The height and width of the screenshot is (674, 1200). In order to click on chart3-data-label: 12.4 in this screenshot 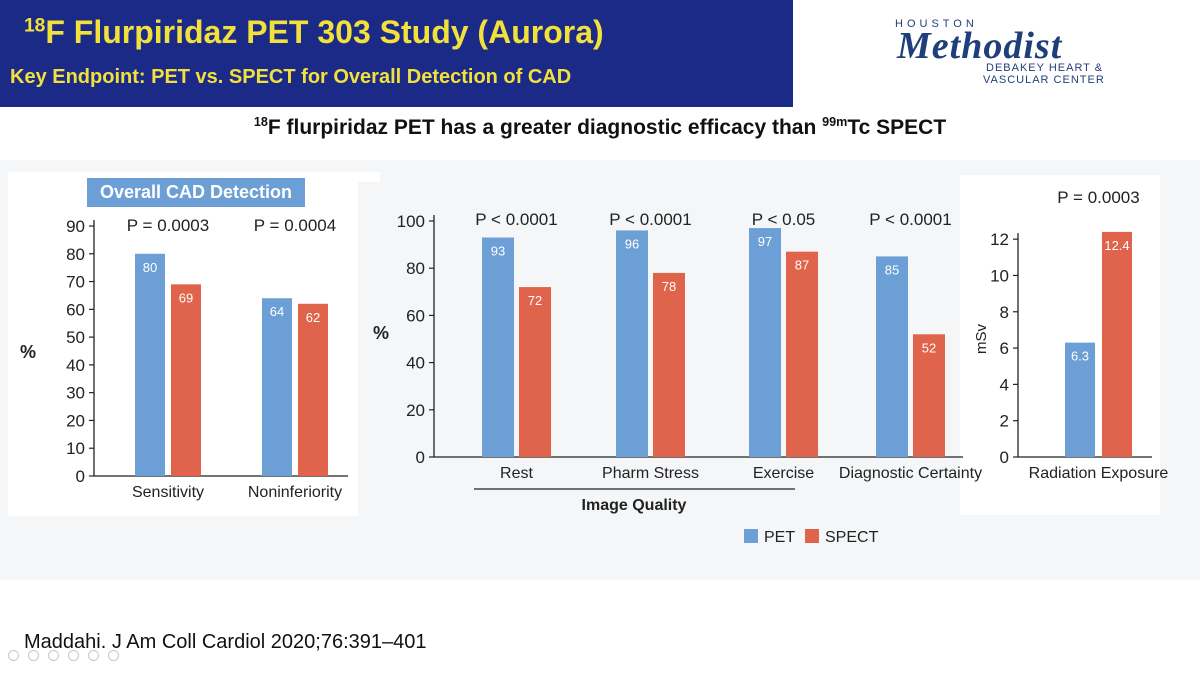, I will do `click(1116, 245)`.